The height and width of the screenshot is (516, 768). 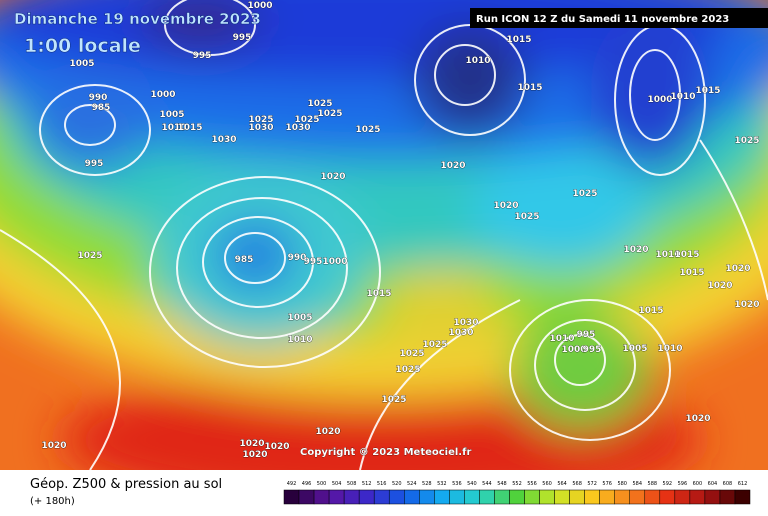 I want to click on footer-lead: (+ 180h), so click(x=52, y=501).